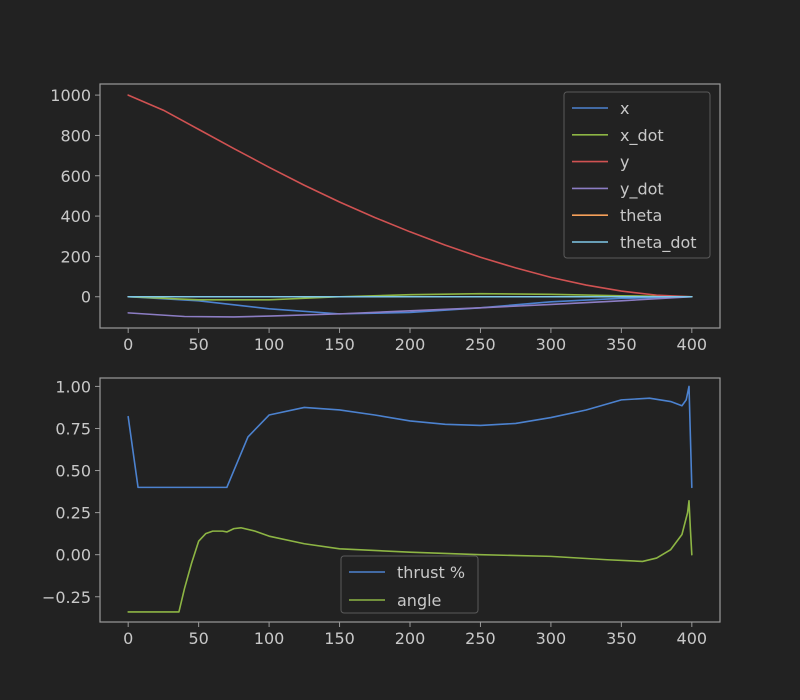 The width and height of the screenshot is (800, 700). What do you see at coordinates (641, 215) in the screenshot?
I see `top-legend-label: theta` at bounding box center [641, 215].